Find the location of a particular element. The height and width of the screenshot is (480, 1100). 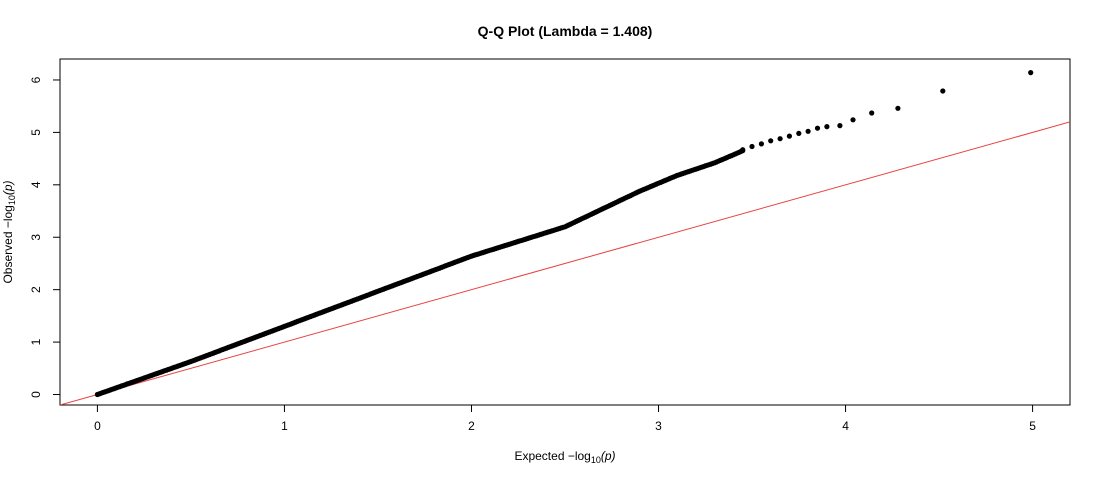

plot-title: Q-Q Plot (Lambda = 1.408) is located at coordinates (565, 31).